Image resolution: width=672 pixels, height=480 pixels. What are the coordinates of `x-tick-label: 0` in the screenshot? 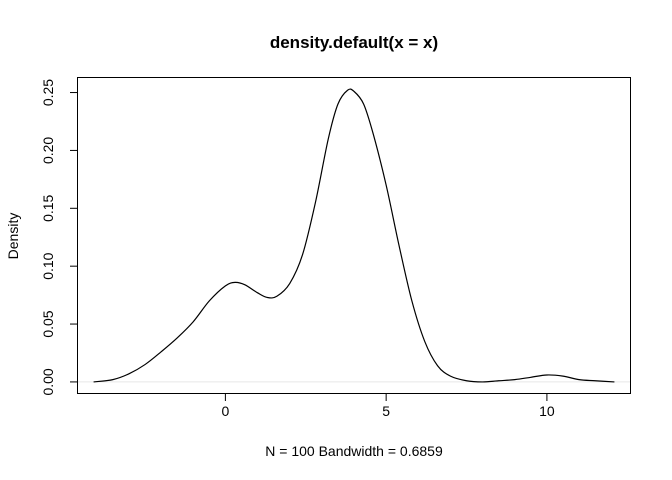 It's located at (225, 411).